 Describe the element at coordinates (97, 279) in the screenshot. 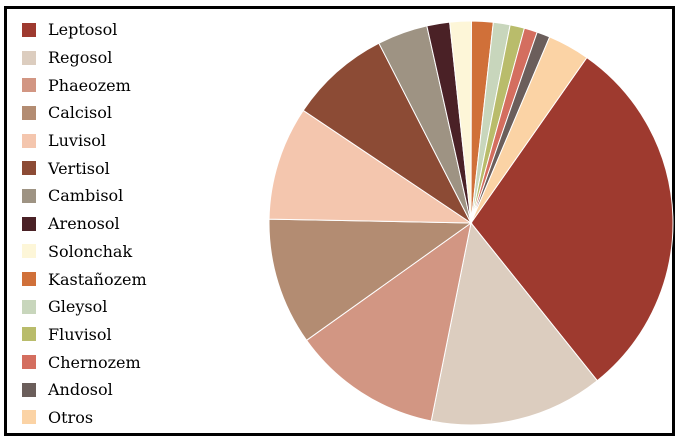

I see `legend-label: Kastañozem` at that location.